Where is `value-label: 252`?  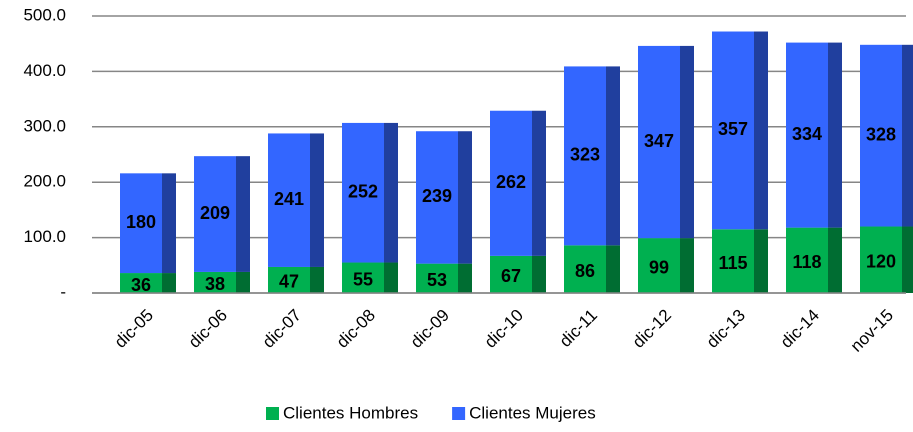 value-label: 252 is located at coordinates (363, 191).